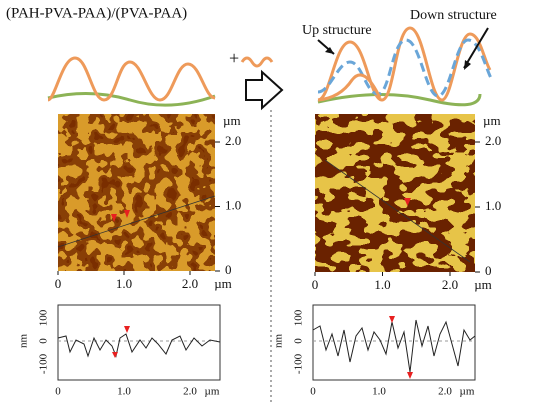  I want to click on plus-sign: +, so click(234, 58).